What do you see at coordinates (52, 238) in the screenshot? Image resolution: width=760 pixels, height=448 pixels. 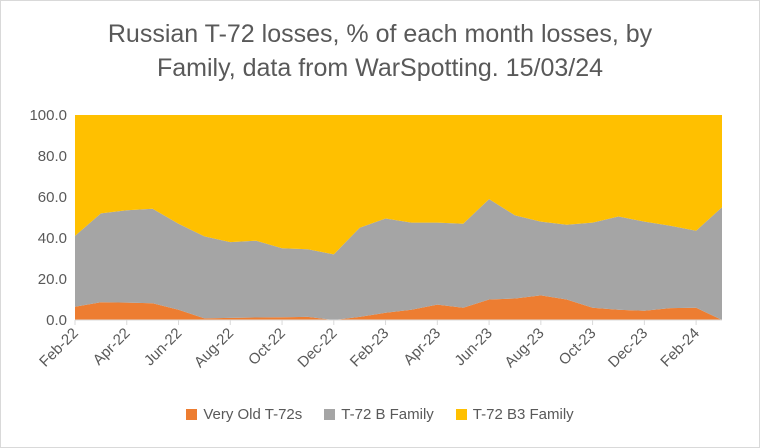 I see `y-tick-label: 40.0` at bounding box center [52, 238].